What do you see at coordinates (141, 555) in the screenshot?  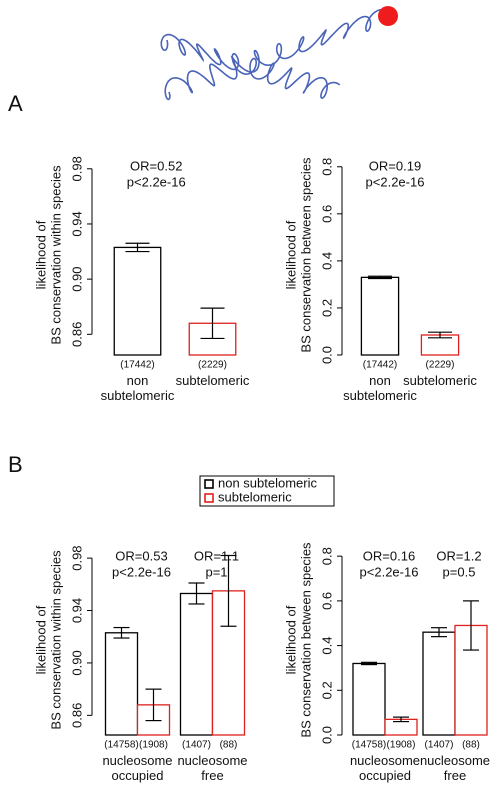 I see `annotation: OR=0.53` at bounding box center [141, 555].